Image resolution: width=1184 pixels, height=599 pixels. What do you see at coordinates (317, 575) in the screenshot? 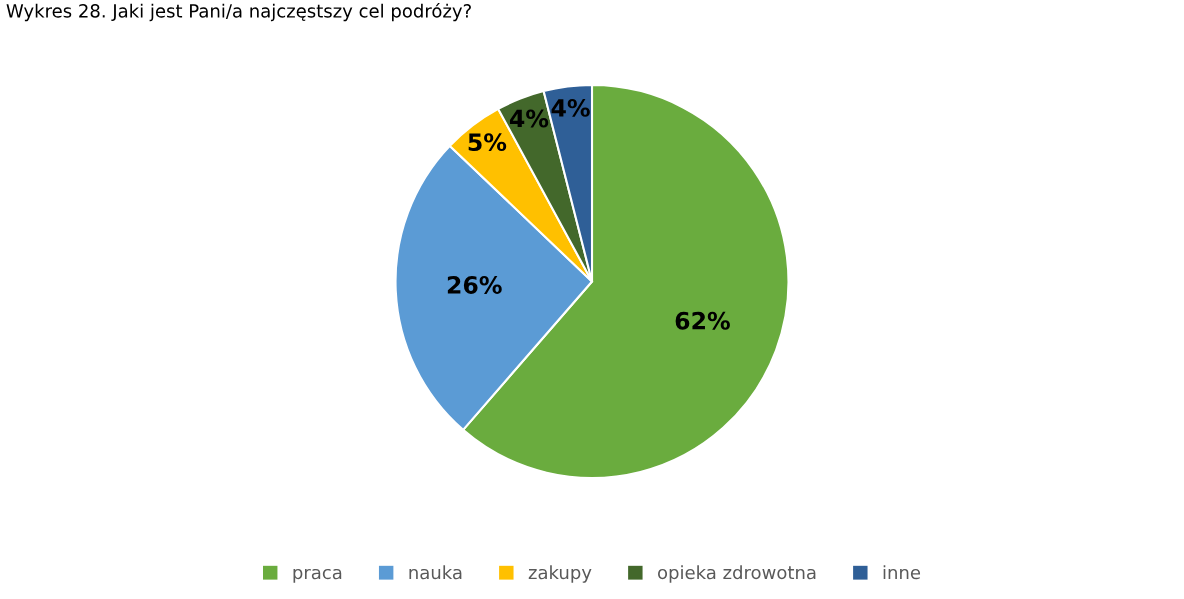
I see `legend-label: praca` at bounding box center [317, 575].